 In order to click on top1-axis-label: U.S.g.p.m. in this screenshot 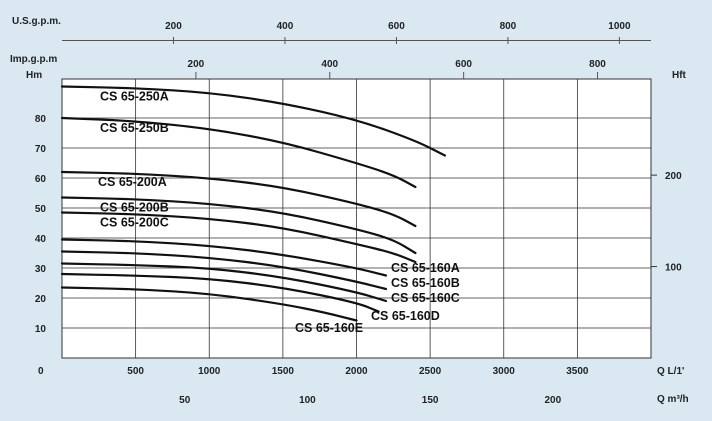, I will do `click(36, 21)`.